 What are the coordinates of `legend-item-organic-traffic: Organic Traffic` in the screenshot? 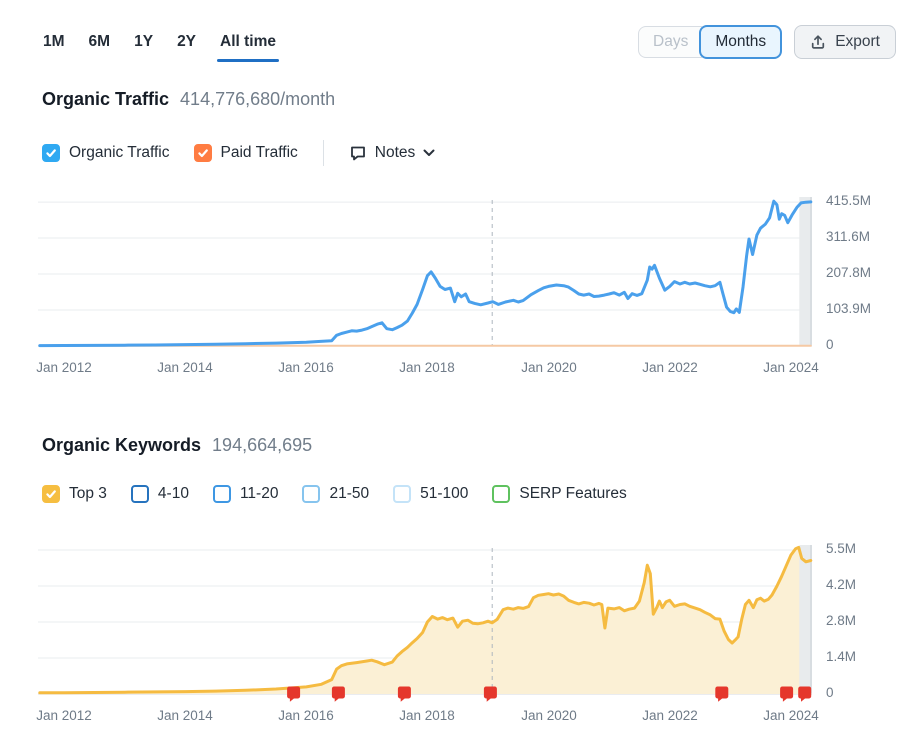 It's located at (106, 153).